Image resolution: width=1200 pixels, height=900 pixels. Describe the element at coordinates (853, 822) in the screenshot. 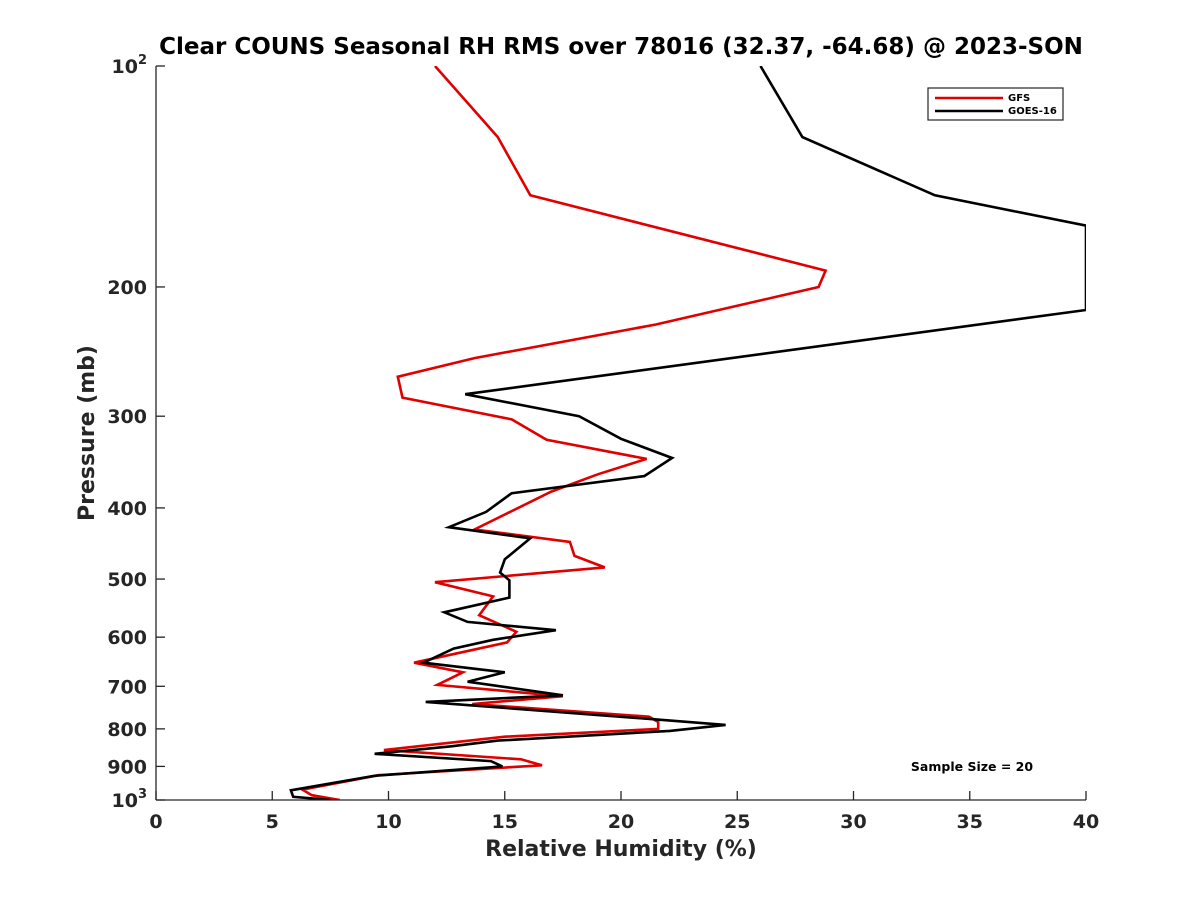

I see `x-tick-label: 30` at that location.